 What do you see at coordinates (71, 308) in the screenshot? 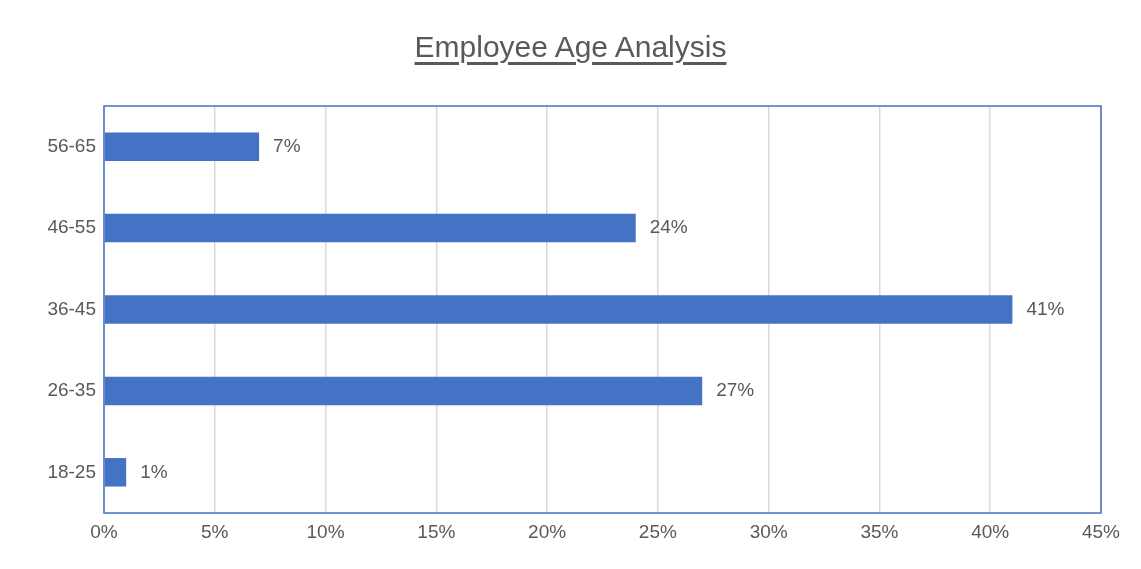
I see `y-tick-label: 36-45` at bounding box center [71, 308].